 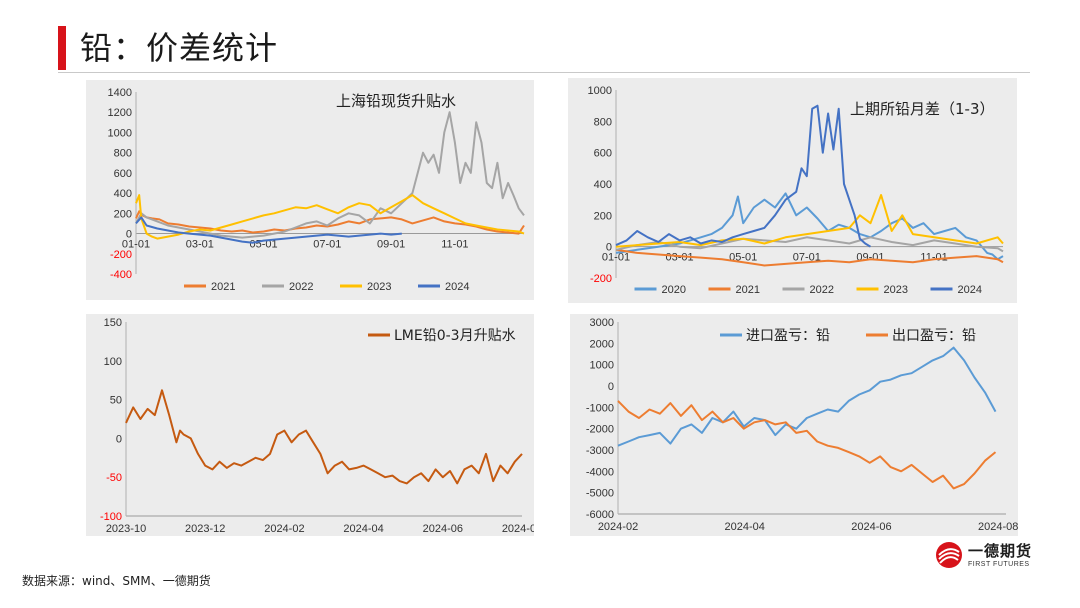 What do you see at coordinates (179, 48) in the screenshot?
I see `page-title: 铅：价差统计` at bounding box center [179, 48].